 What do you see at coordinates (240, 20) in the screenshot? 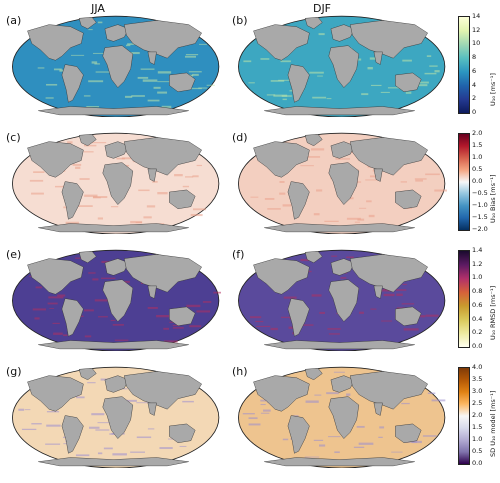
I see `panel-label: (b)` at bounding box center [240, 20].